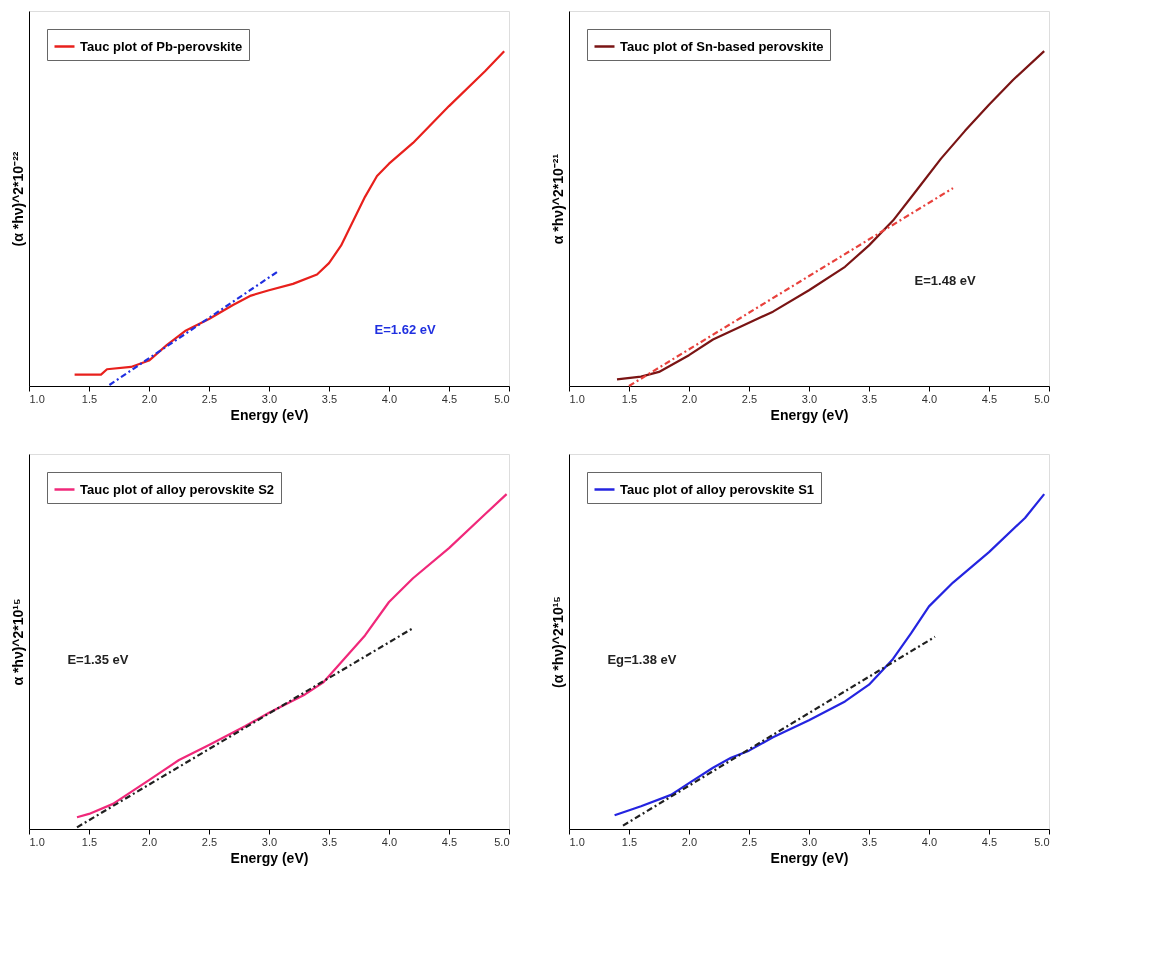 The height and width of the screenshot is (978, 1158). Describe the element at coordinates (557, 642) in the screenshot. I see `y-axis-title: (α *hν)^2*10¹⁵` at that location.